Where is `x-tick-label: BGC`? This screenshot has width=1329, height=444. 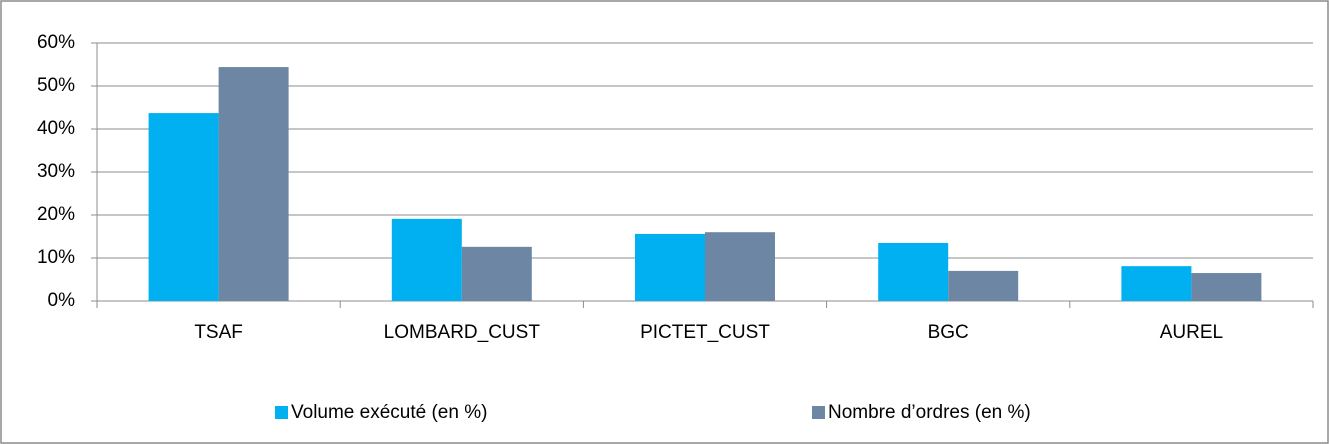 x-tick-label: BGC is located at coordinates (948, 332).